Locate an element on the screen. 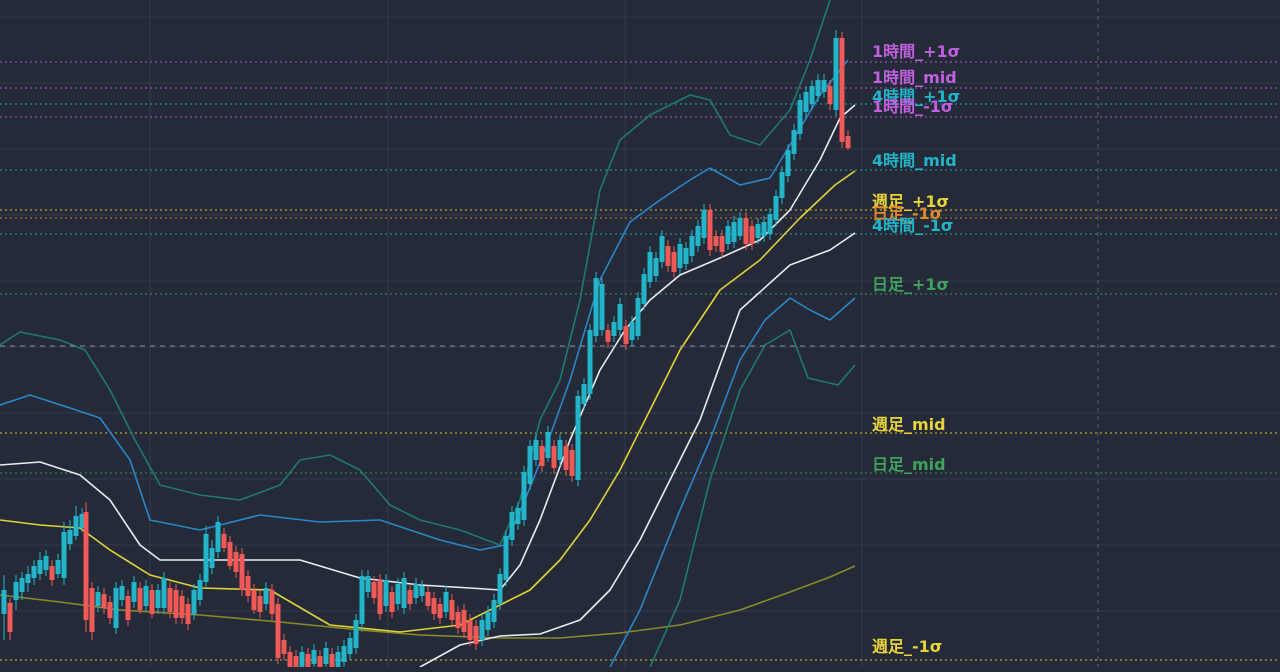 The image size is (1280, 672). level-label: 4時間_-1σ is located at coordinates (912, 225).